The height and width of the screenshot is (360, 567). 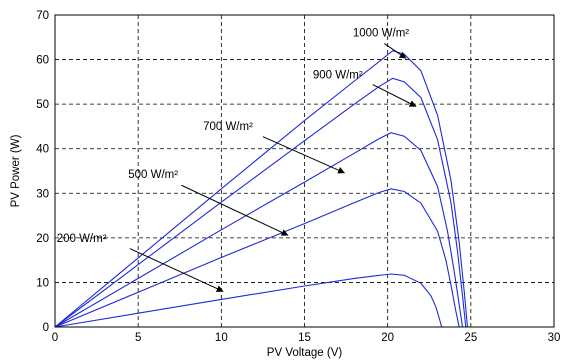 I want to click on x-tick-label: 10, so click(x=221, y=338).